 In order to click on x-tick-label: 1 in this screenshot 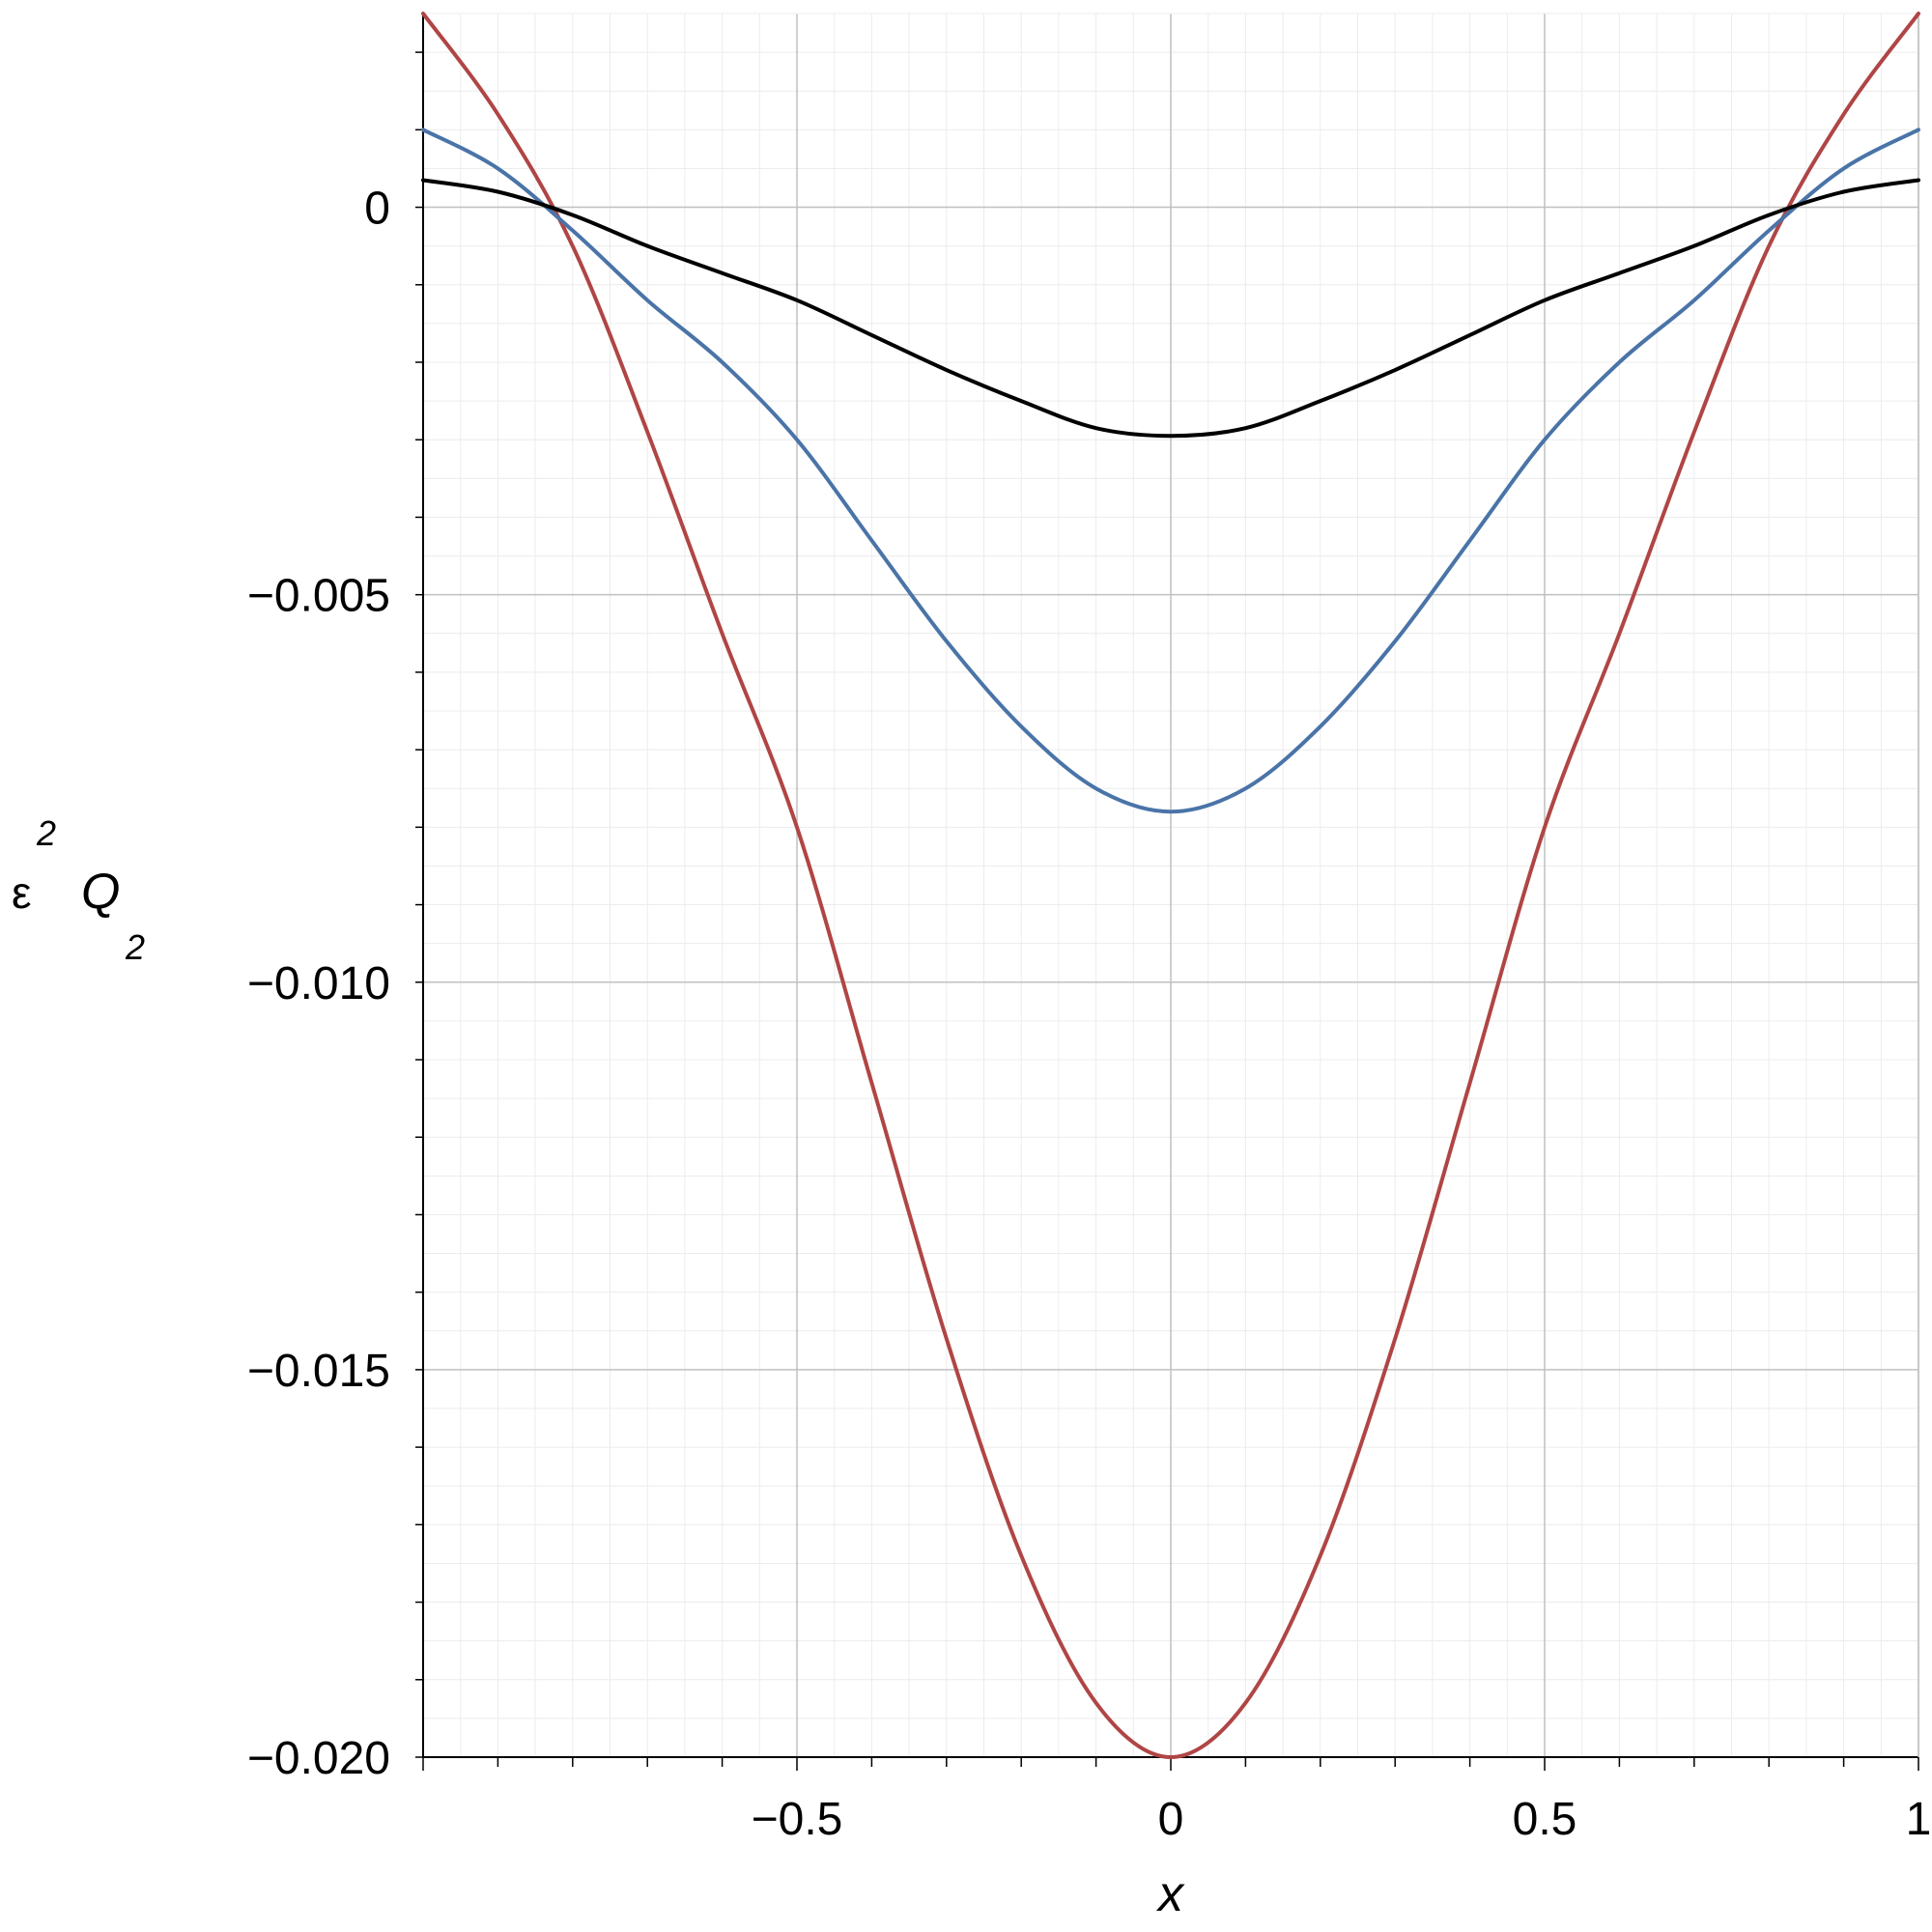, I will do `click(1919, 1819)`.